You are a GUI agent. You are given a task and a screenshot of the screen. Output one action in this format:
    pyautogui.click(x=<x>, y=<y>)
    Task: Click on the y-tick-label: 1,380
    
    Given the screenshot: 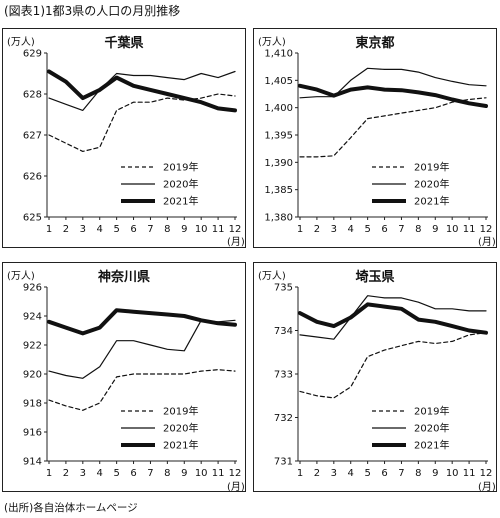 What is the action you would take?
    pyautogui.click(x=278, y=218)
    